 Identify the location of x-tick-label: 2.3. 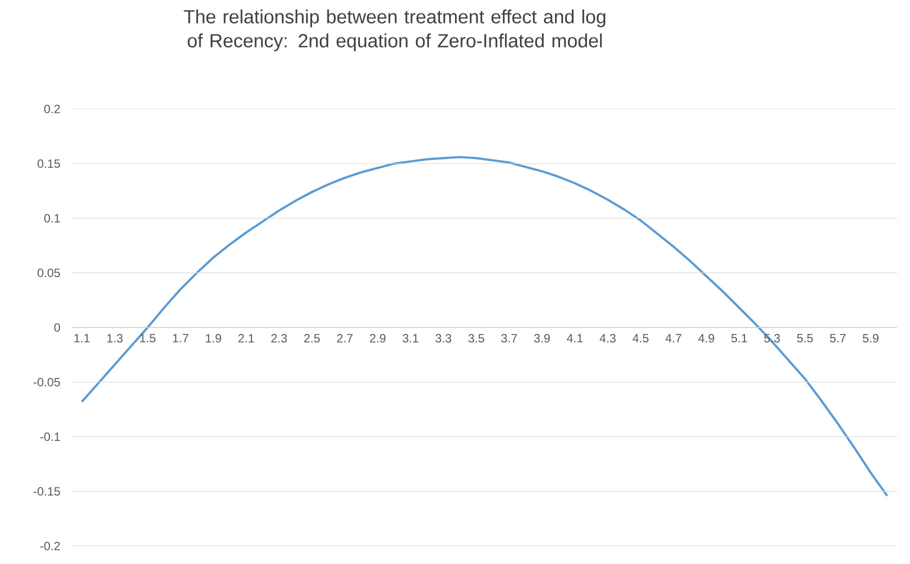
(279, 338).